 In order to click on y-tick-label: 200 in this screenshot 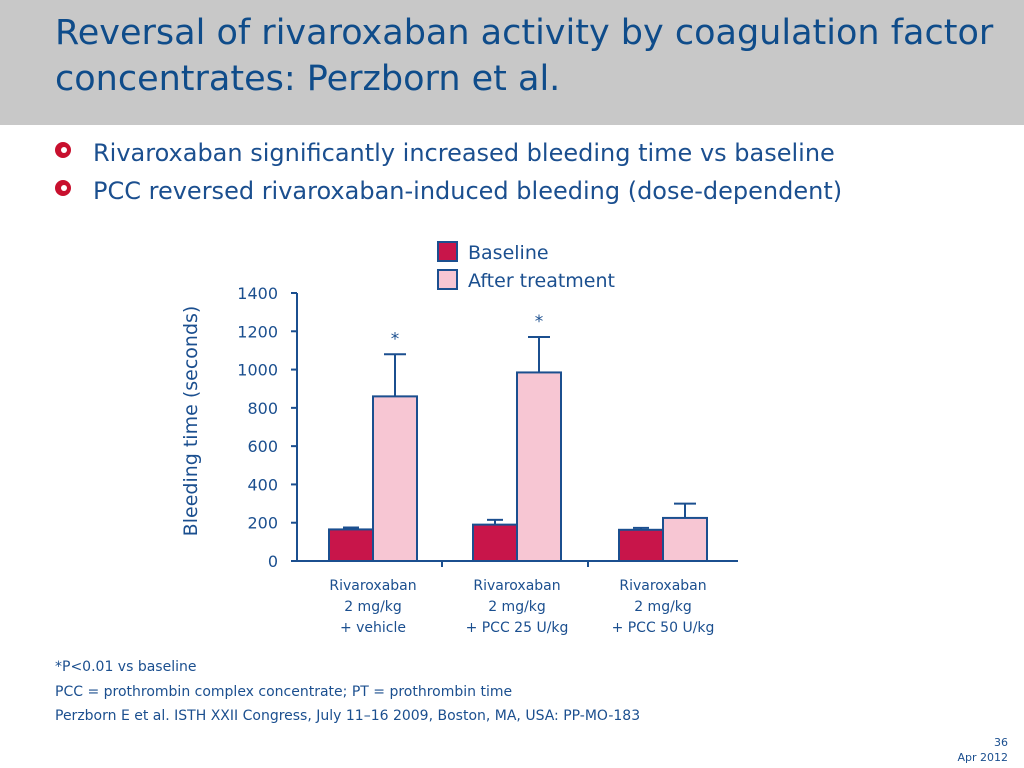, I will do `click(262, 523)`.